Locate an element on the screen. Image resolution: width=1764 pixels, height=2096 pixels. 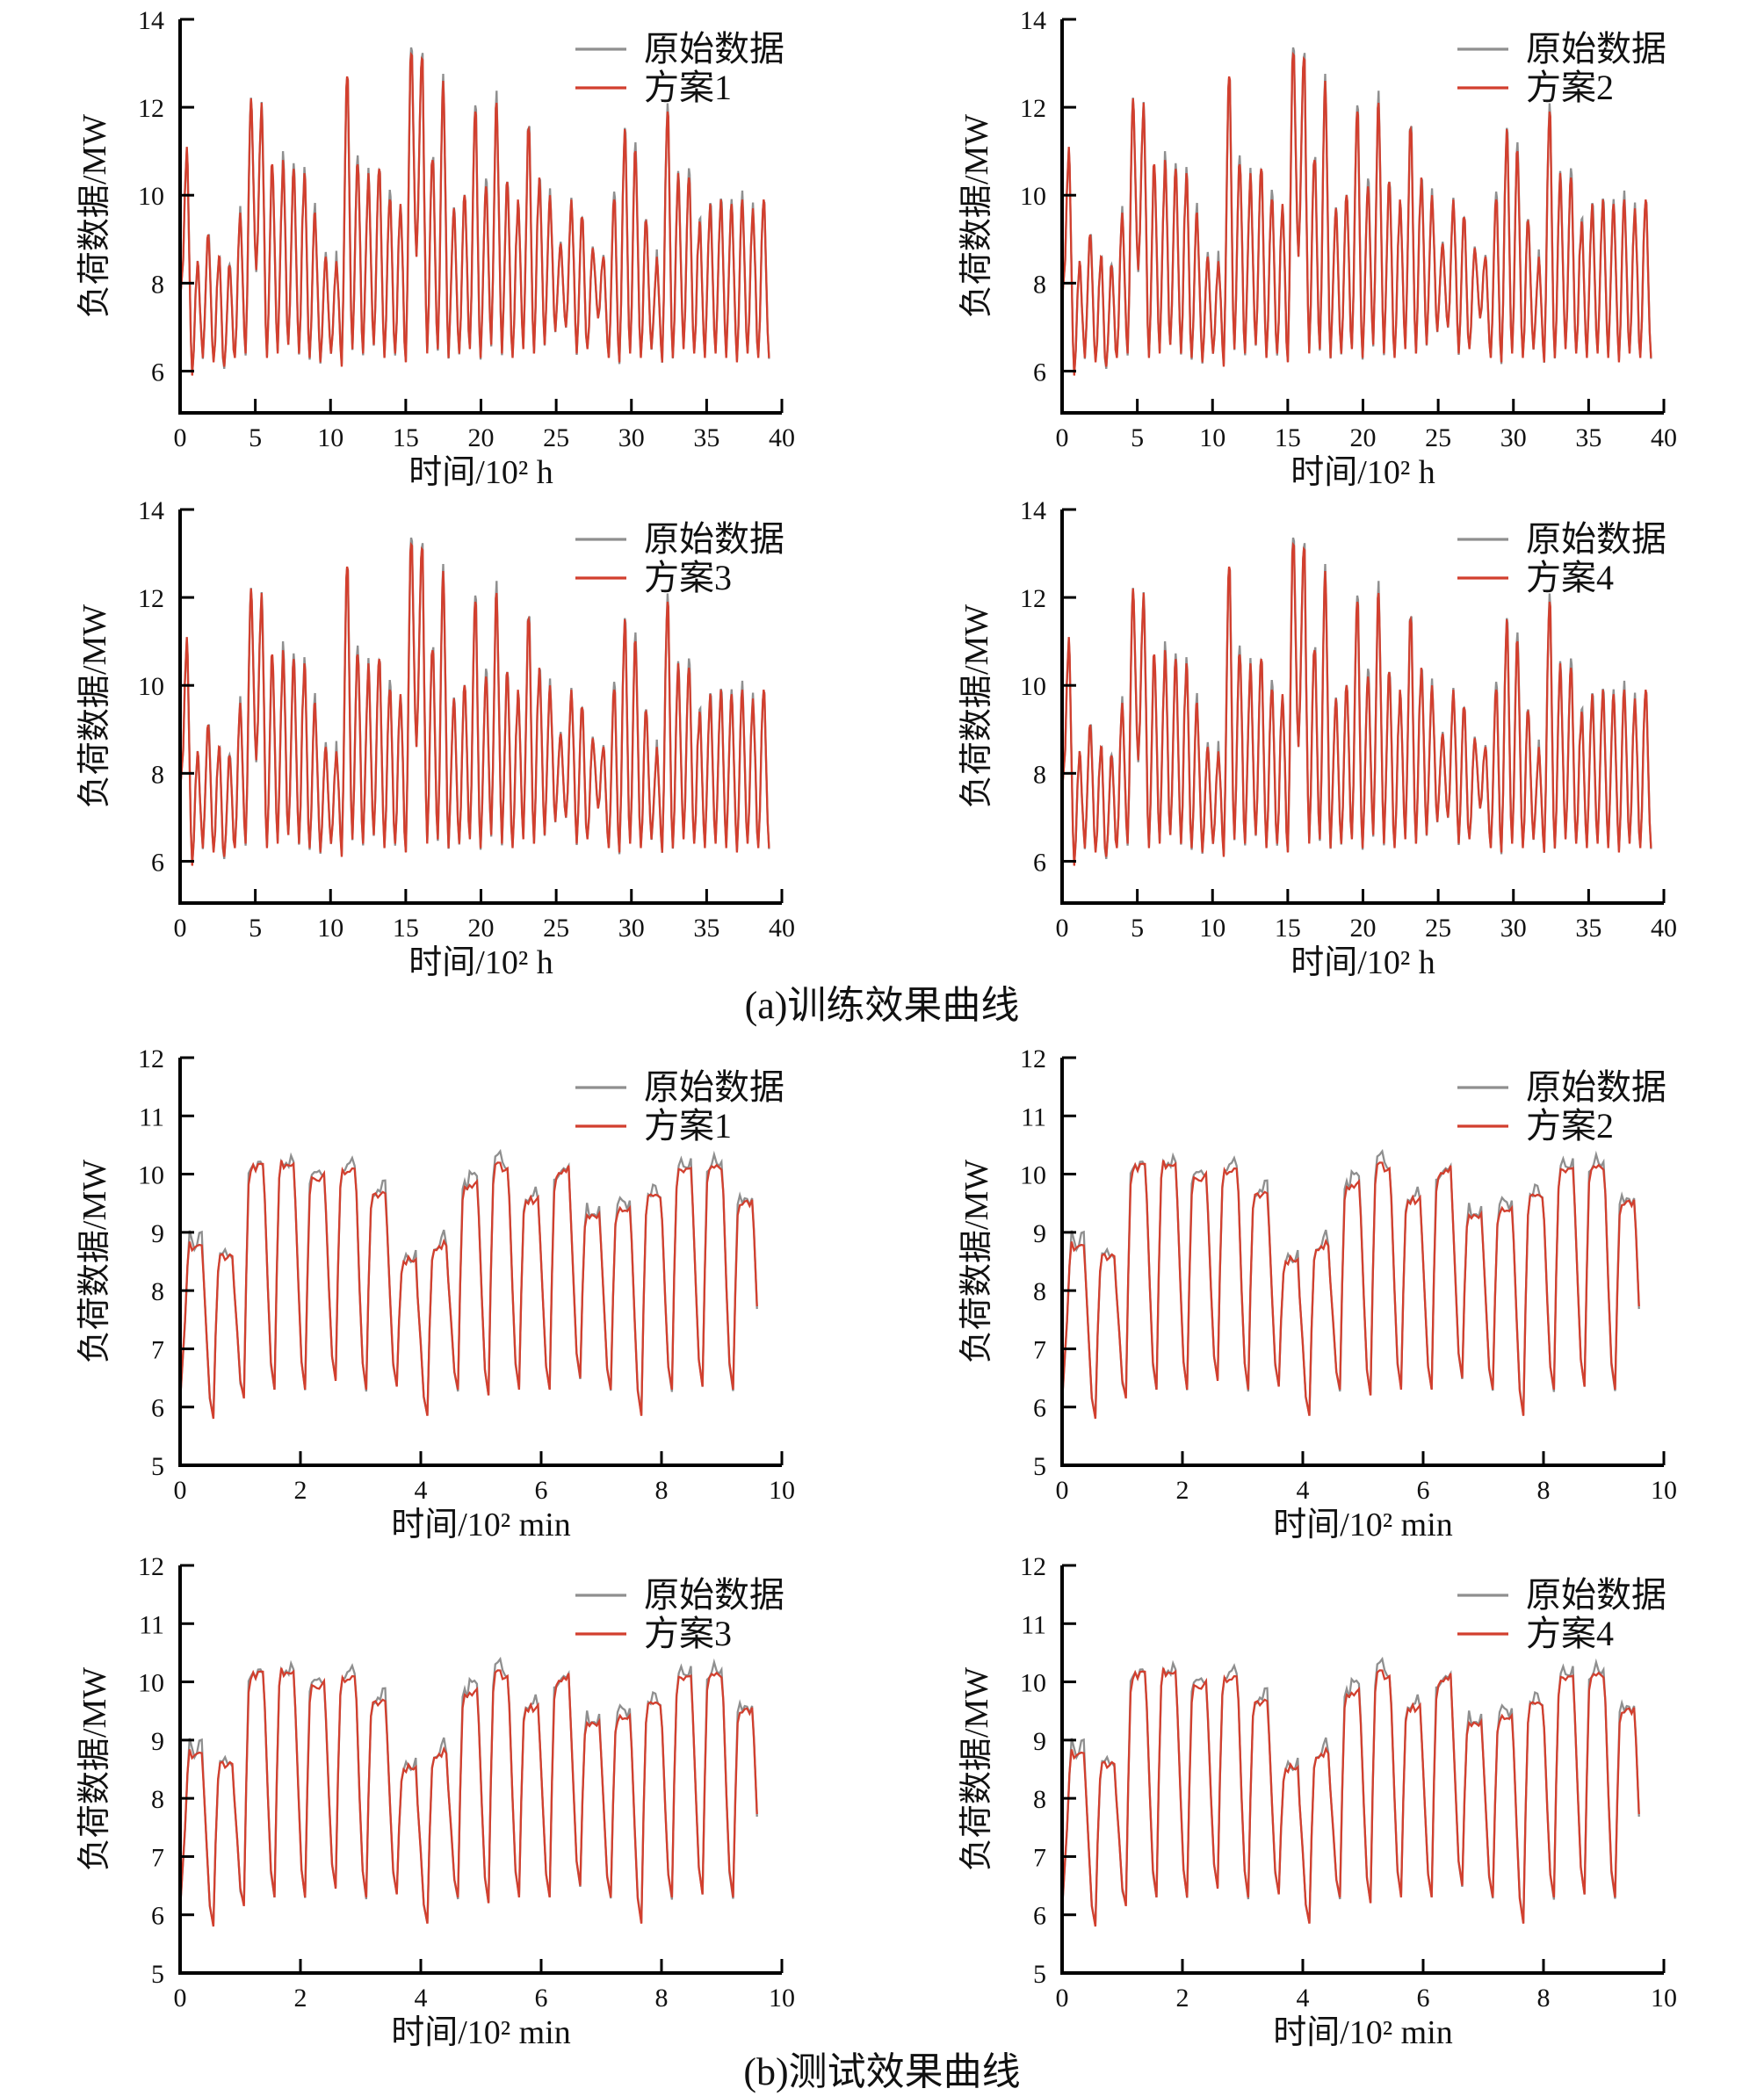
train-caption: (a)训练效果曲线 is located at coordinates (882, 1005).